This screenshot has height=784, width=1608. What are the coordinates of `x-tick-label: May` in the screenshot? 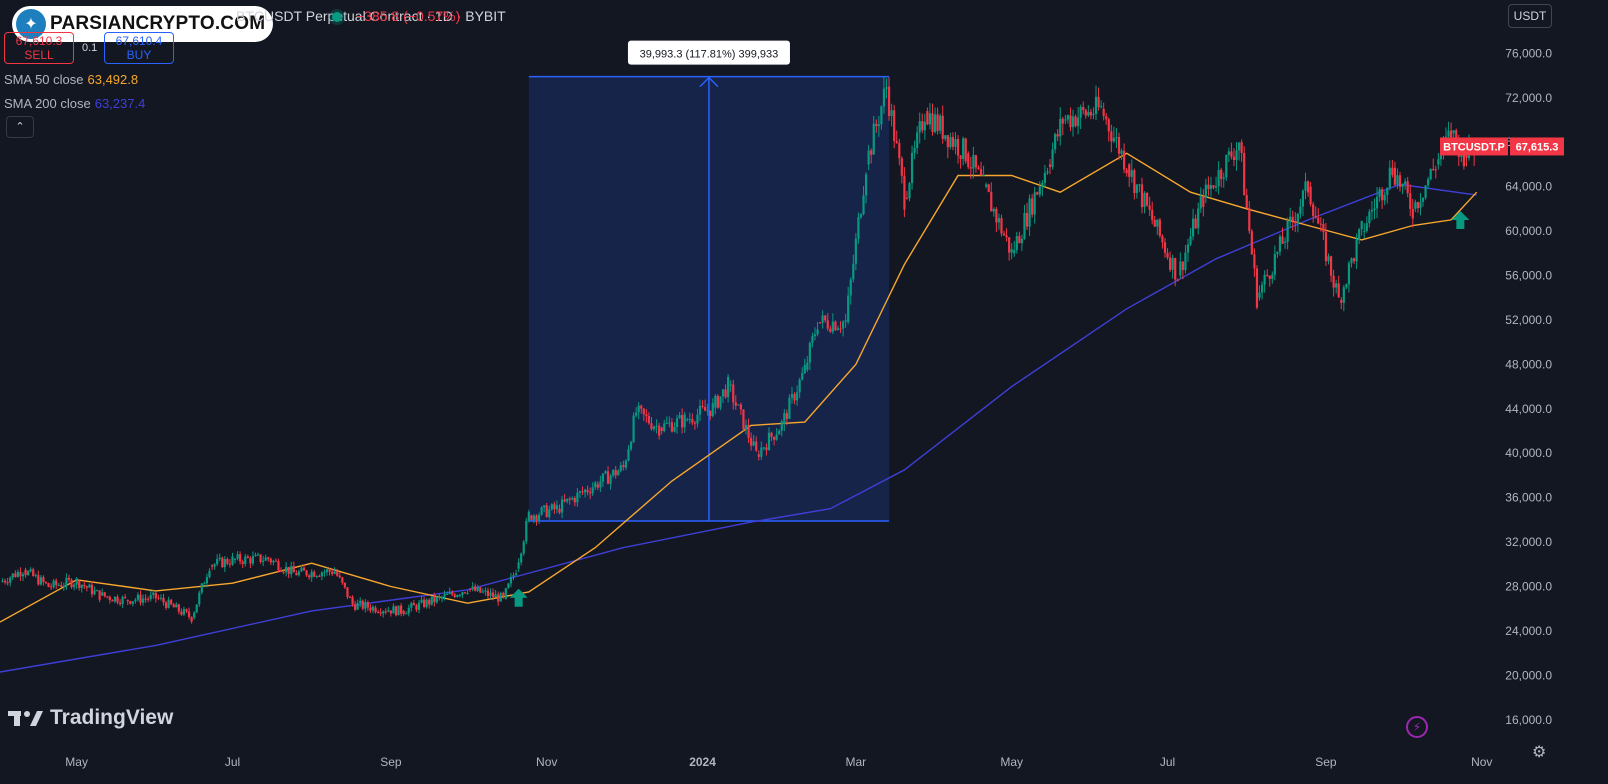 It's located at (1011, 762).